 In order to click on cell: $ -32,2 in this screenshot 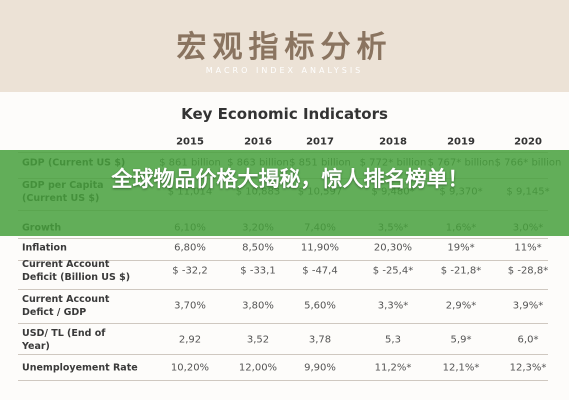, I will do `click(190, 271)`.